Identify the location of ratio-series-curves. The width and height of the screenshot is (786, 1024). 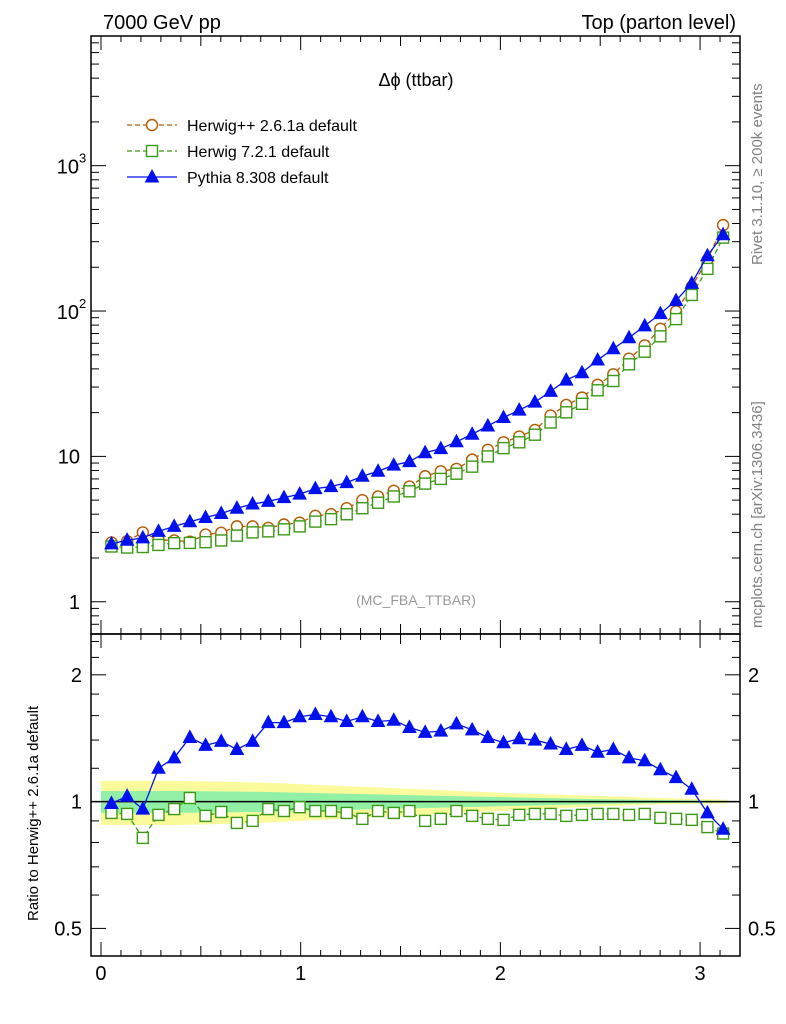
(417, 775).